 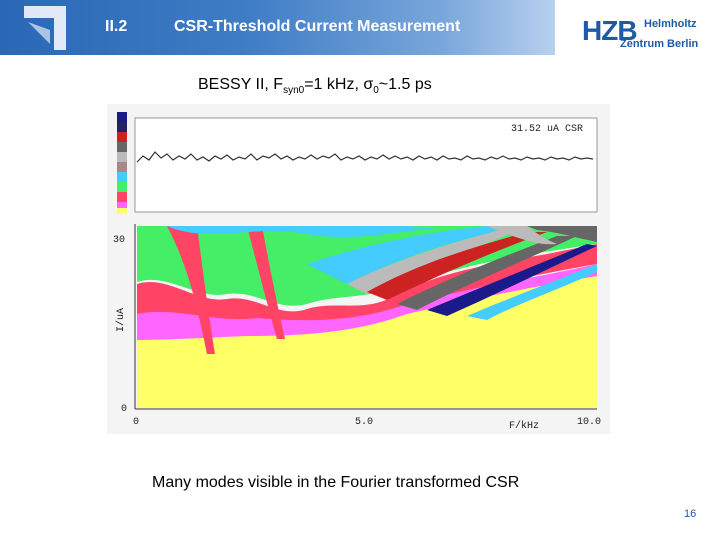 What do you see at coordinates (547, 129) in the screenshot?
I see `current-readout: 31.52 uA CSR` at bounding box center [547, 129].